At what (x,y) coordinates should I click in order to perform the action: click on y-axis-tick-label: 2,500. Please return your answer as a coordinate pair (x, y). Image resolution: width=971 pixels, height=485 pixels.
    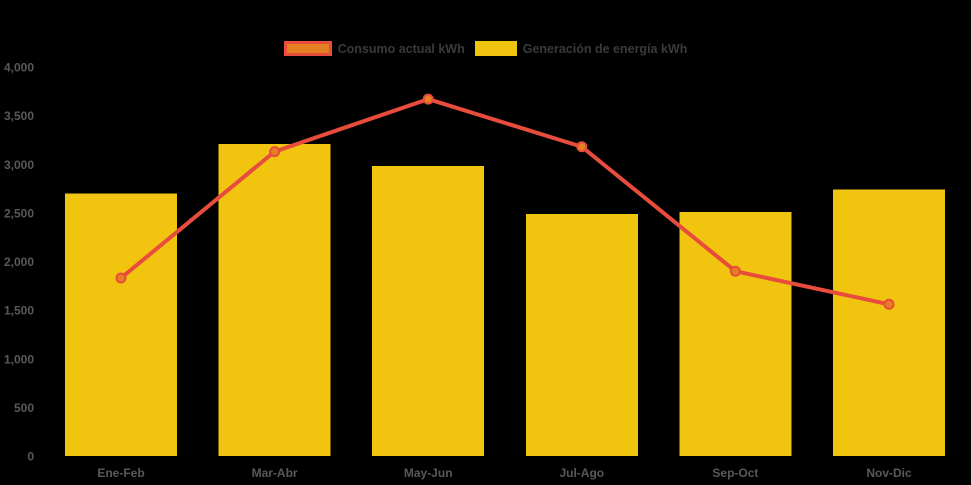
    Looking at the image, I should click on (19, 213).